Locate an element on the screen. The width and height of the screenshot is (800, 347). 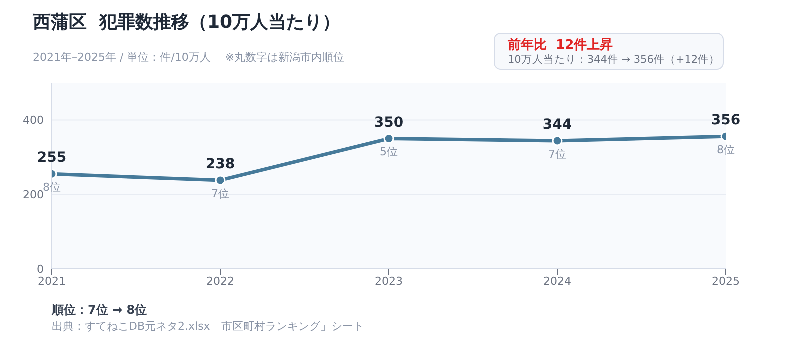
text: 10万人当たり：344件 → 356件（+12件） is located at coordinates (615, 60).